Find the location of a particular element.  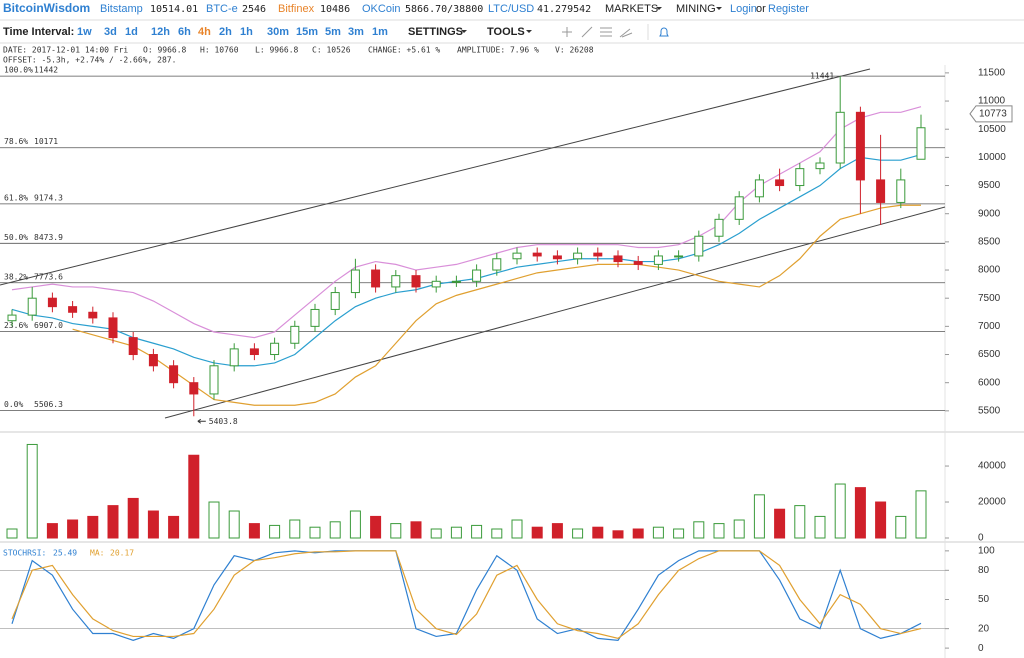

interval: 1m is located at coordinates (380, 32).